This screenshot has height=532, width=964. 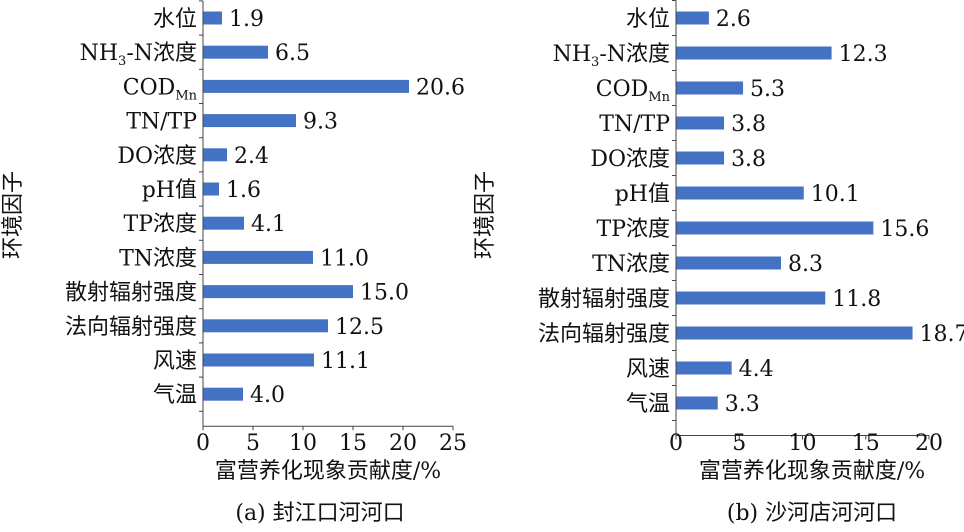 I want to click on value-label: 4.0, so click(x=267, y=395).